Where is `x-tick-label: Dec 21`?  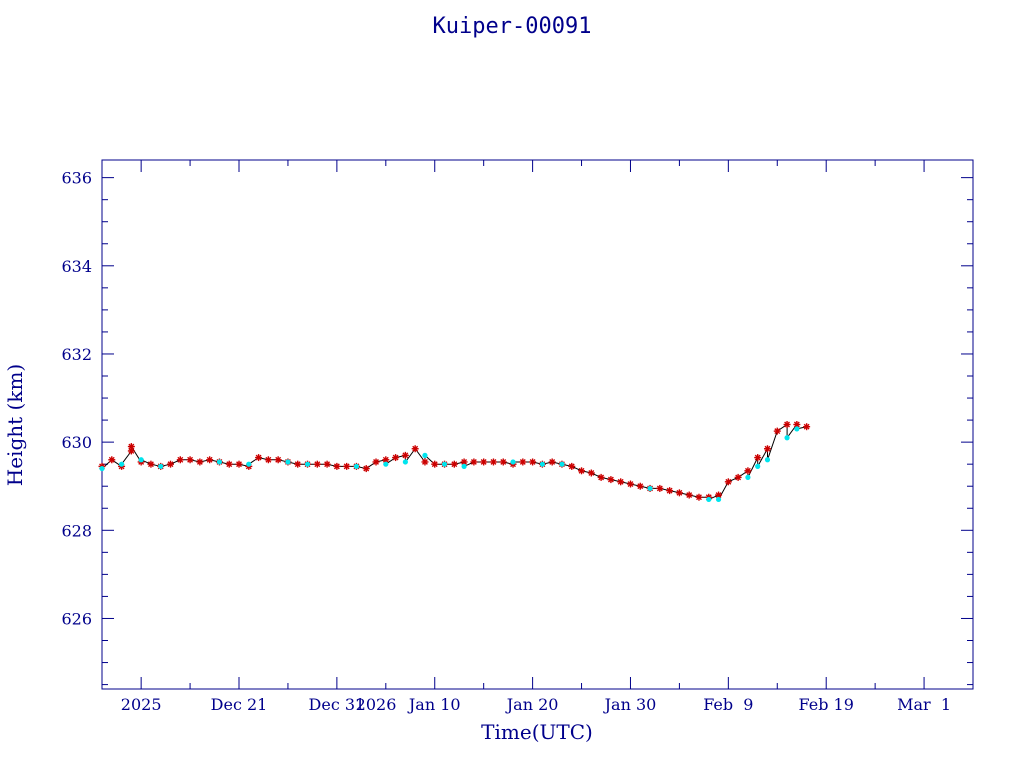
x-tick-label: Dec 21 is located at coordinates (239, 704).